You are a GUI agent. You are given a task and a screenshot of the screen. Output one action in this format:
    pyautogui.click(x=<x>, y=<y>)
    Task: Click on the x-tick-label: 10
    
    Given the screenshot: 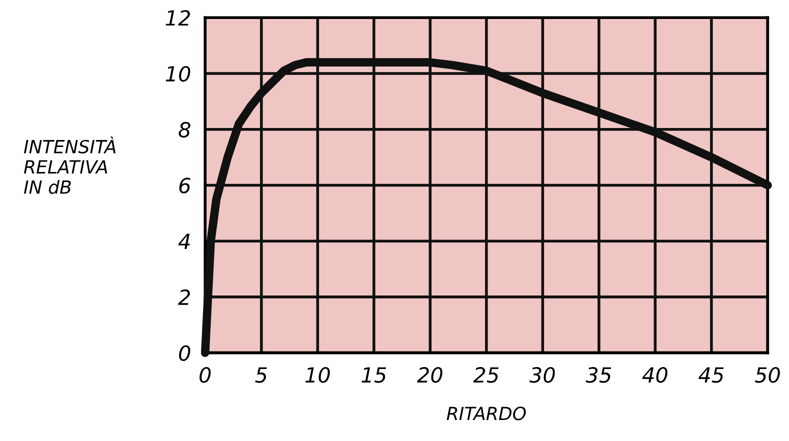 What is the action you would take?
    pyautogui.click(x=317, y=375)
    